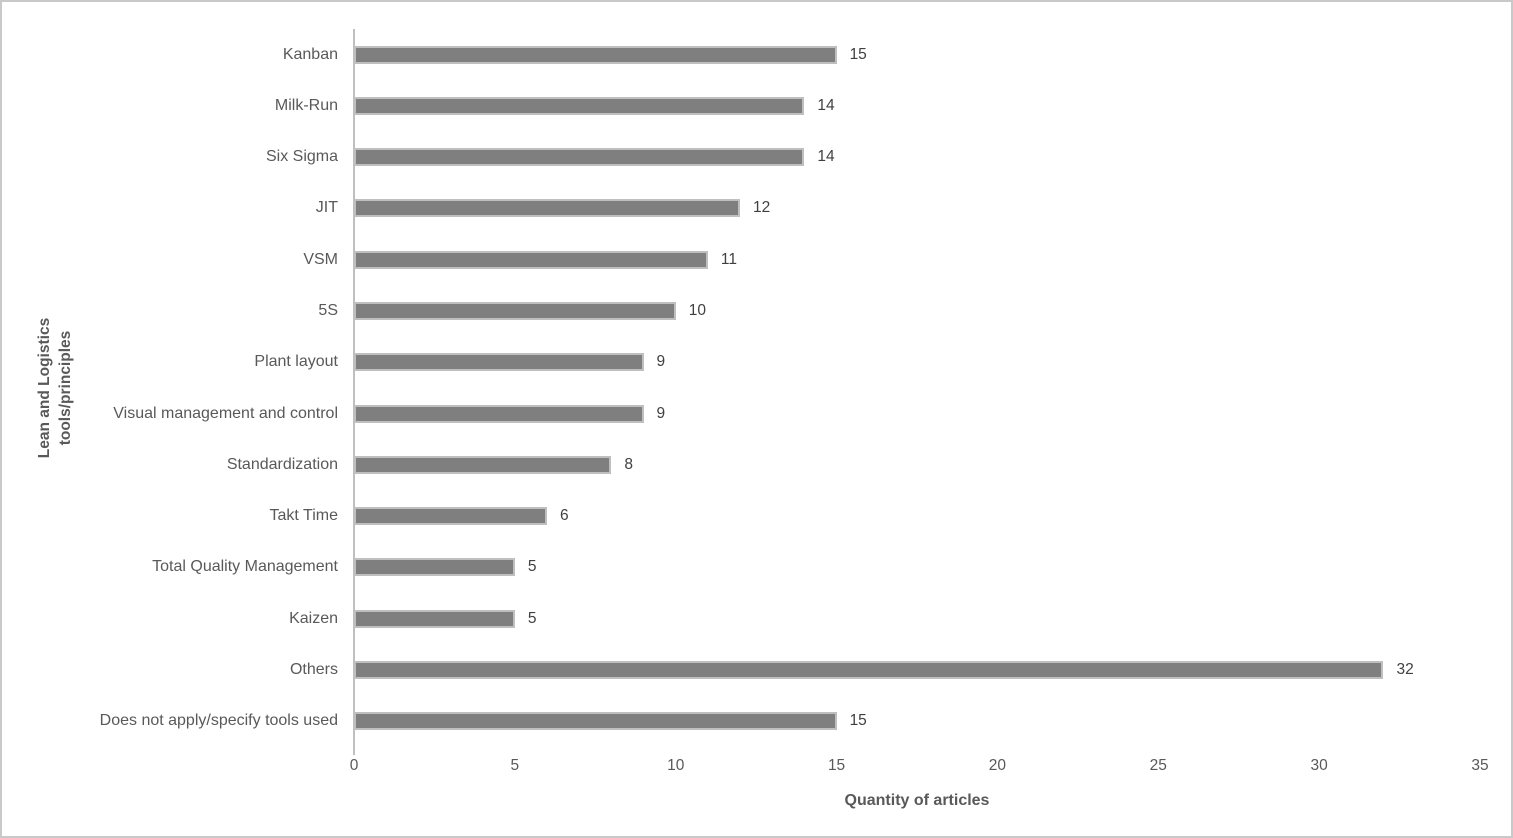  What do you see at coordinates (917, 464) in the screenshot?
I see `bar-track: 8` at bounding box center [917, 464].